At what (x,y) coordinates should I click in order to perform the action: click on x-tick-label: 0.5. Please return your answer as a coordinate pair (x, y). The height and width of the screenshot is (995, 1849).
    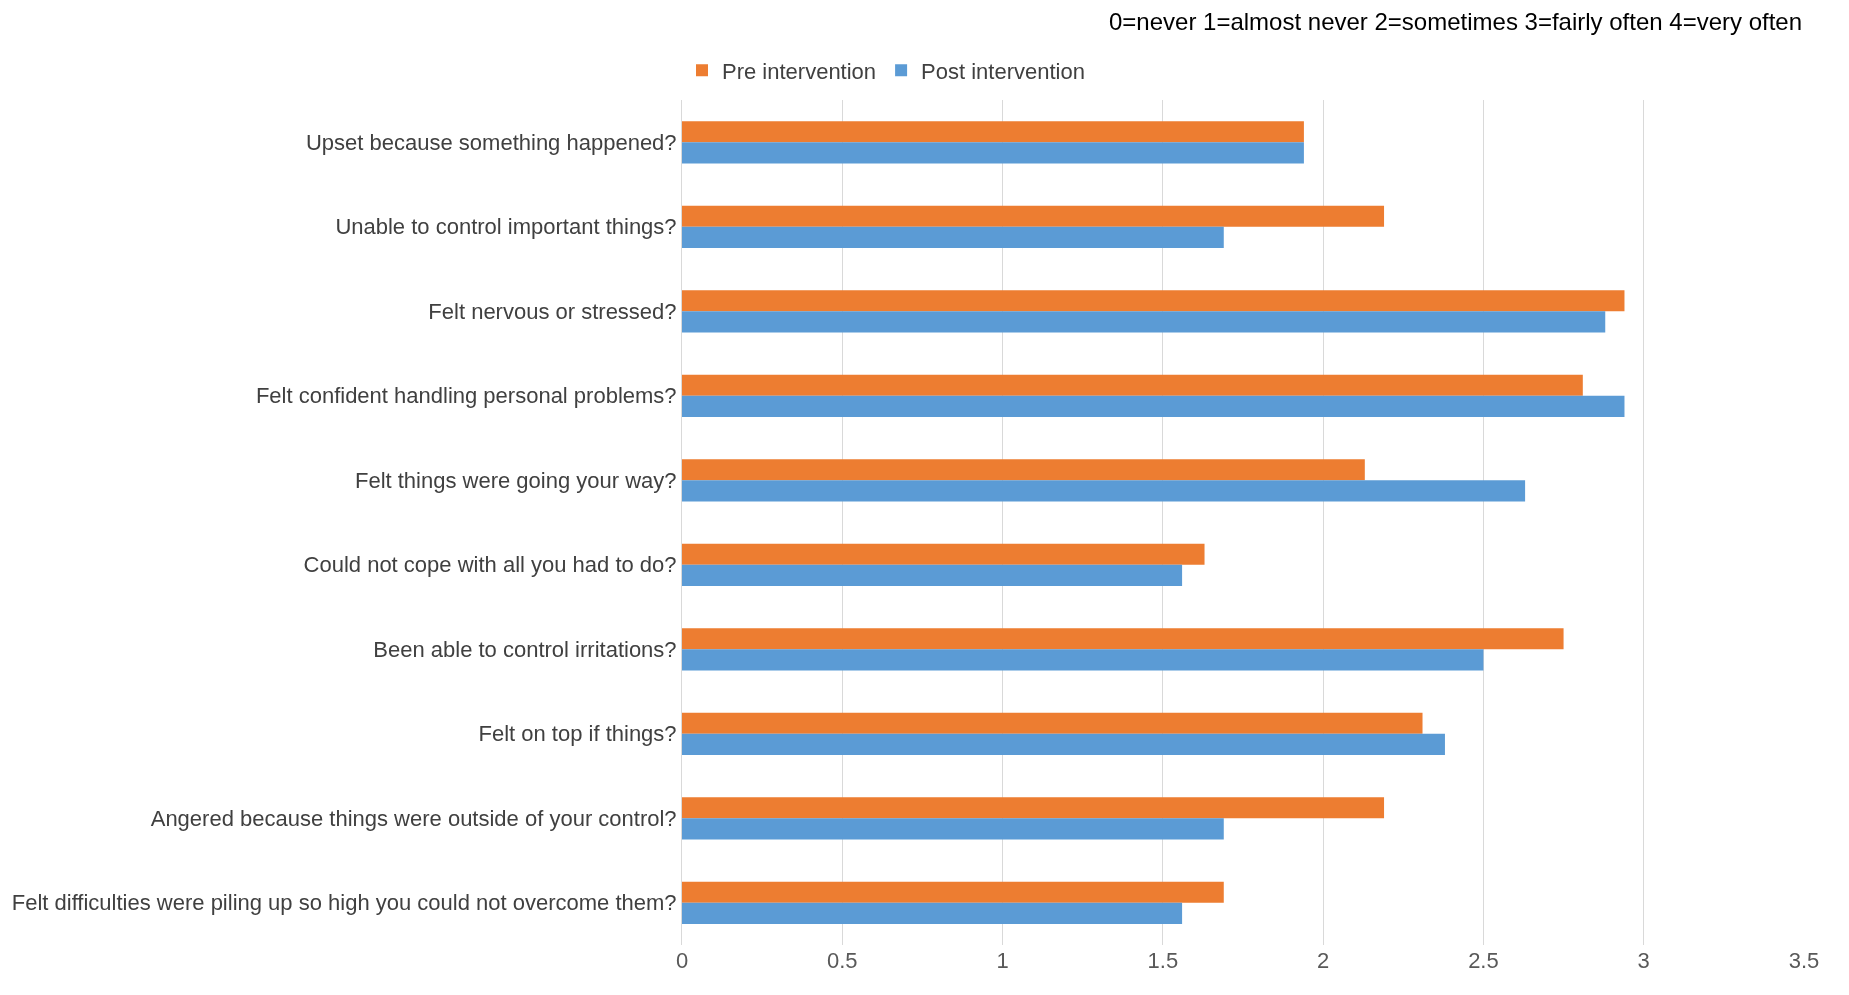
    Looking at the image, I should click on (842, 960).